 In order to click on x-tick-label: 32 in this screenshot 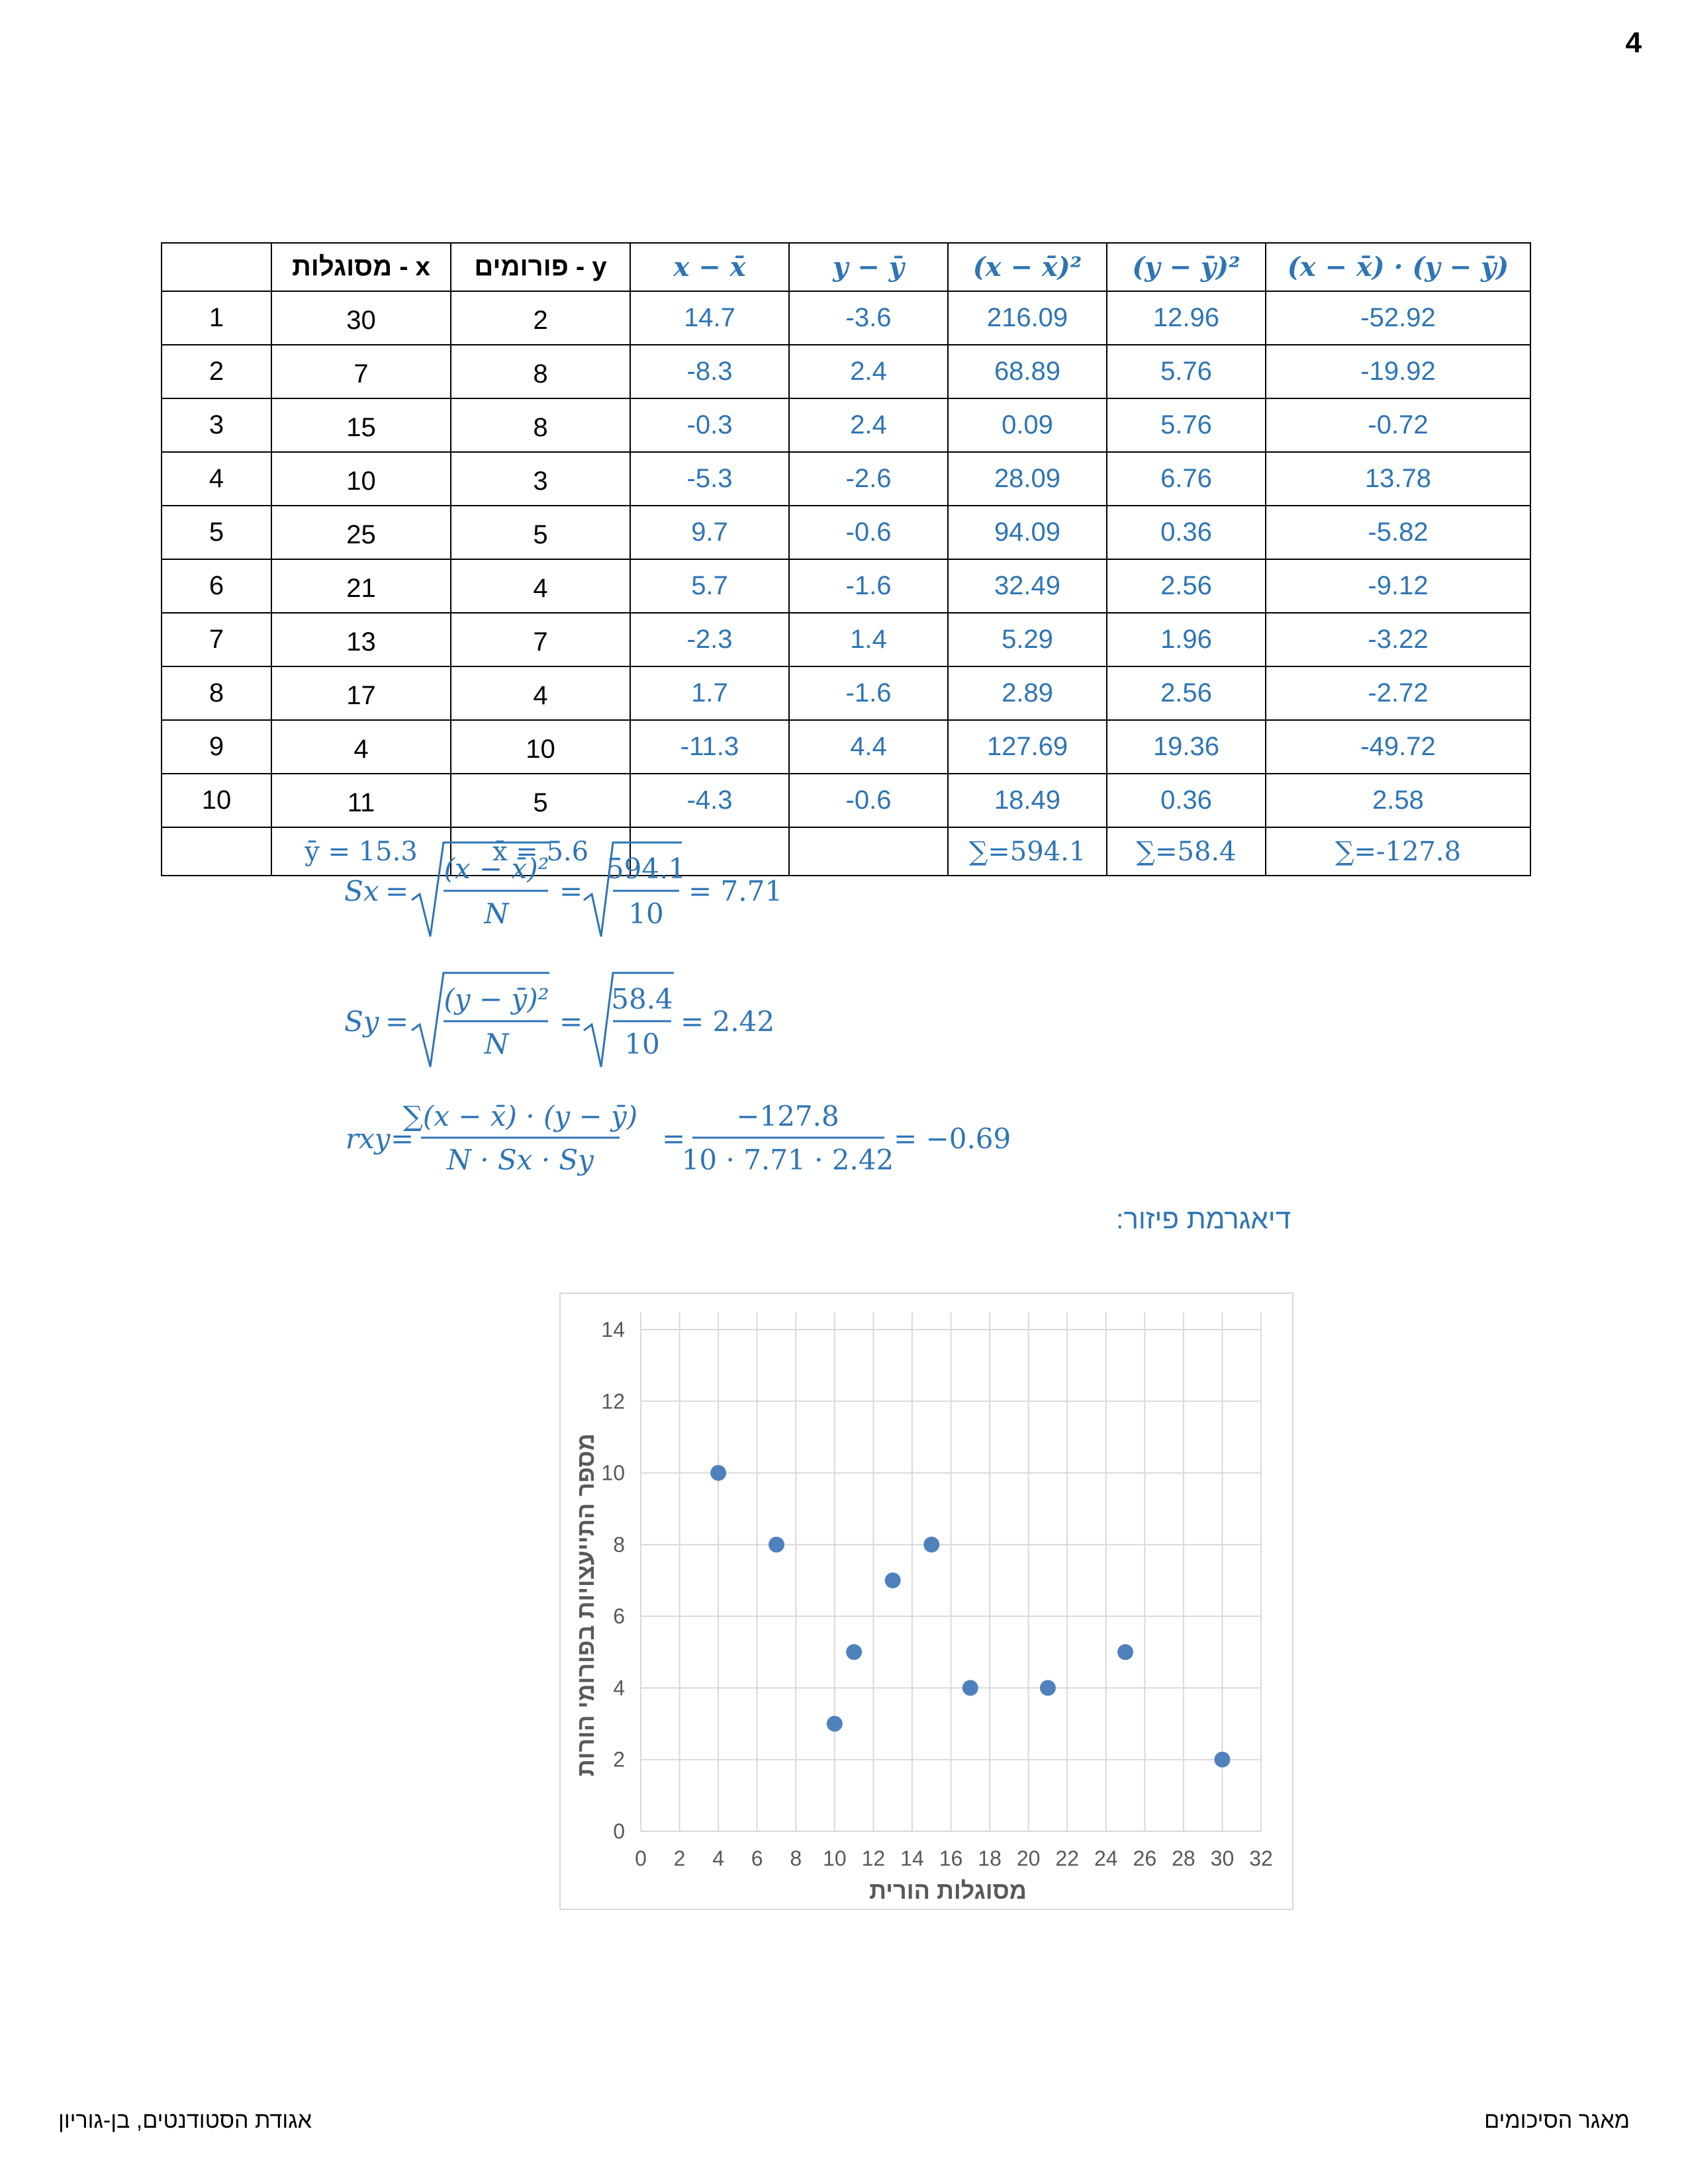, I will do `click(1261, 1858)`.